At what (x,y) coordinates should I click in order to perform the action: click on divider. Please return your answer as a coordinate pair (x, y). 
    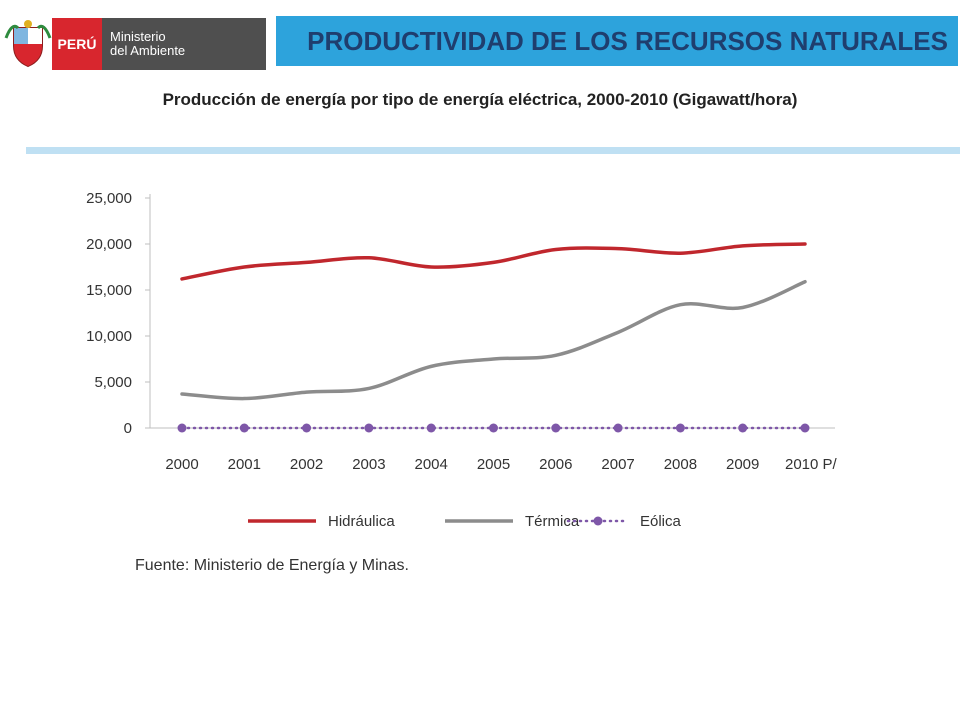
    Looking at the image, I should click on (493, 150).